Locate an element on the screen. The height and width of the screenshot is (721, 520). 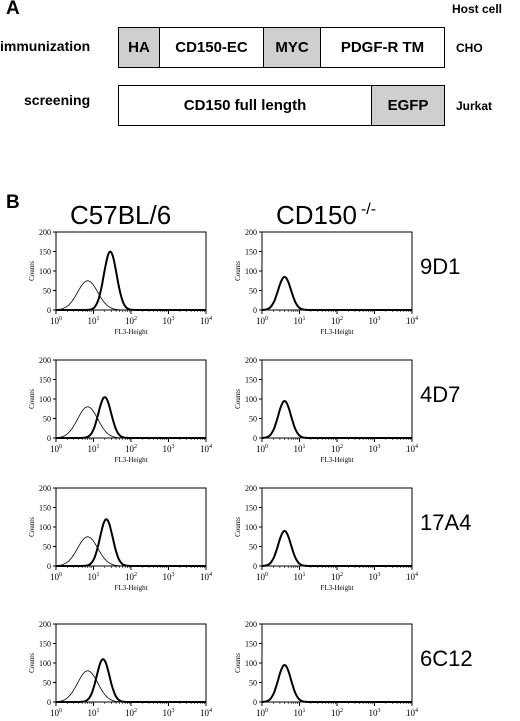
plot-4-1-curve-thick is located at coordinates (131, 680).